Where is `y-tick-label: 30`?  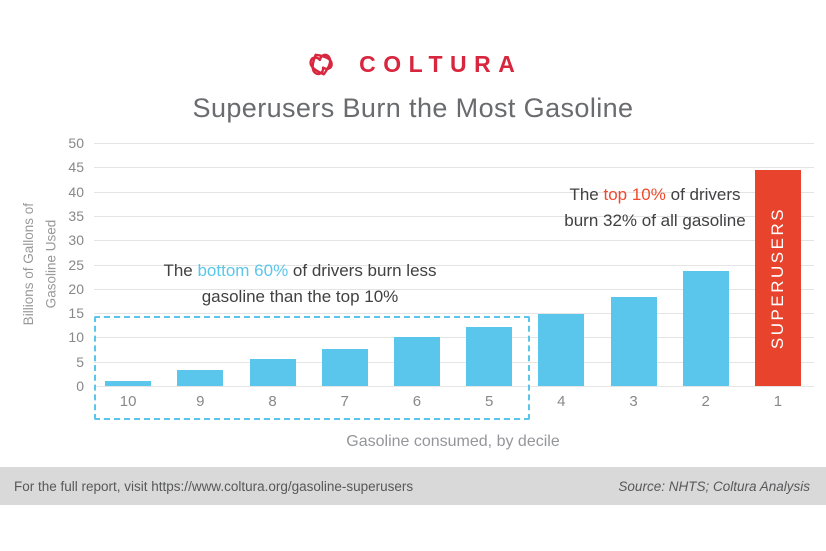
y-tick-label: 30 is located at coordinates (76, 240).